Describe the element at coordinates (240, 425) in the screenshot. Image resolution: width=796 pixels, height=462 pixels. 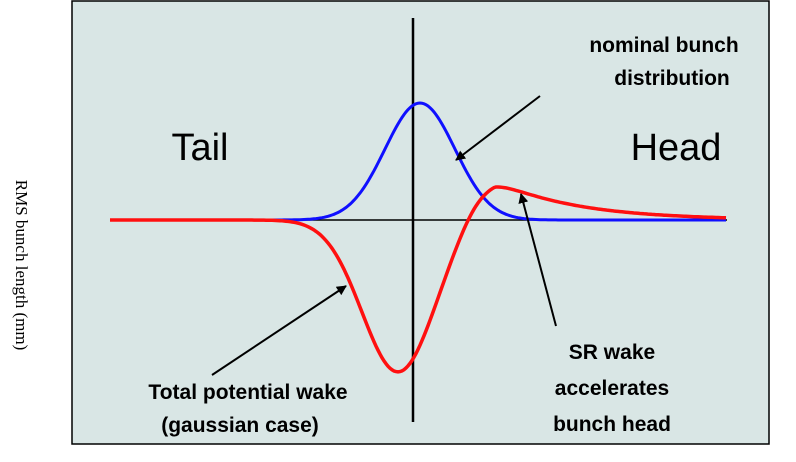
I see `note: (gaussian case)` at that location.